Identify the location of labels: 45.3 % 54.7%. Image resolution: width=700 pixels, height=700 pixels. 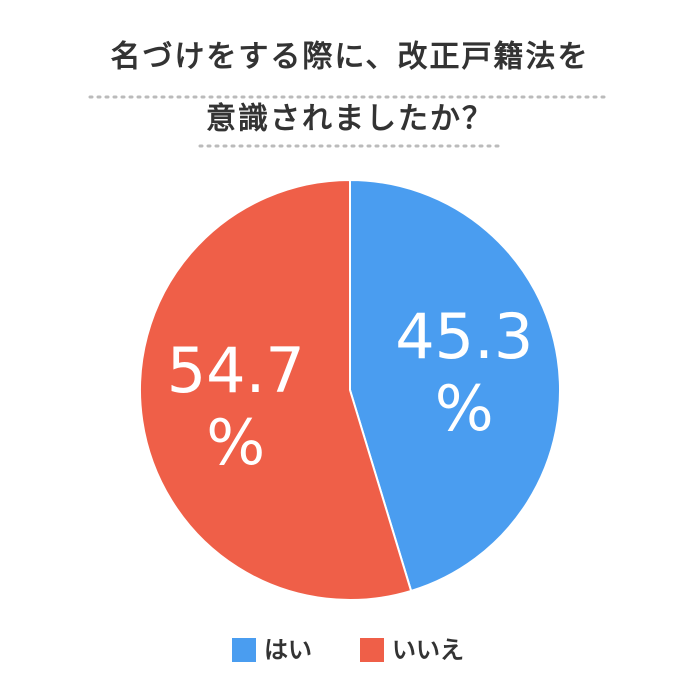
(350, 389).